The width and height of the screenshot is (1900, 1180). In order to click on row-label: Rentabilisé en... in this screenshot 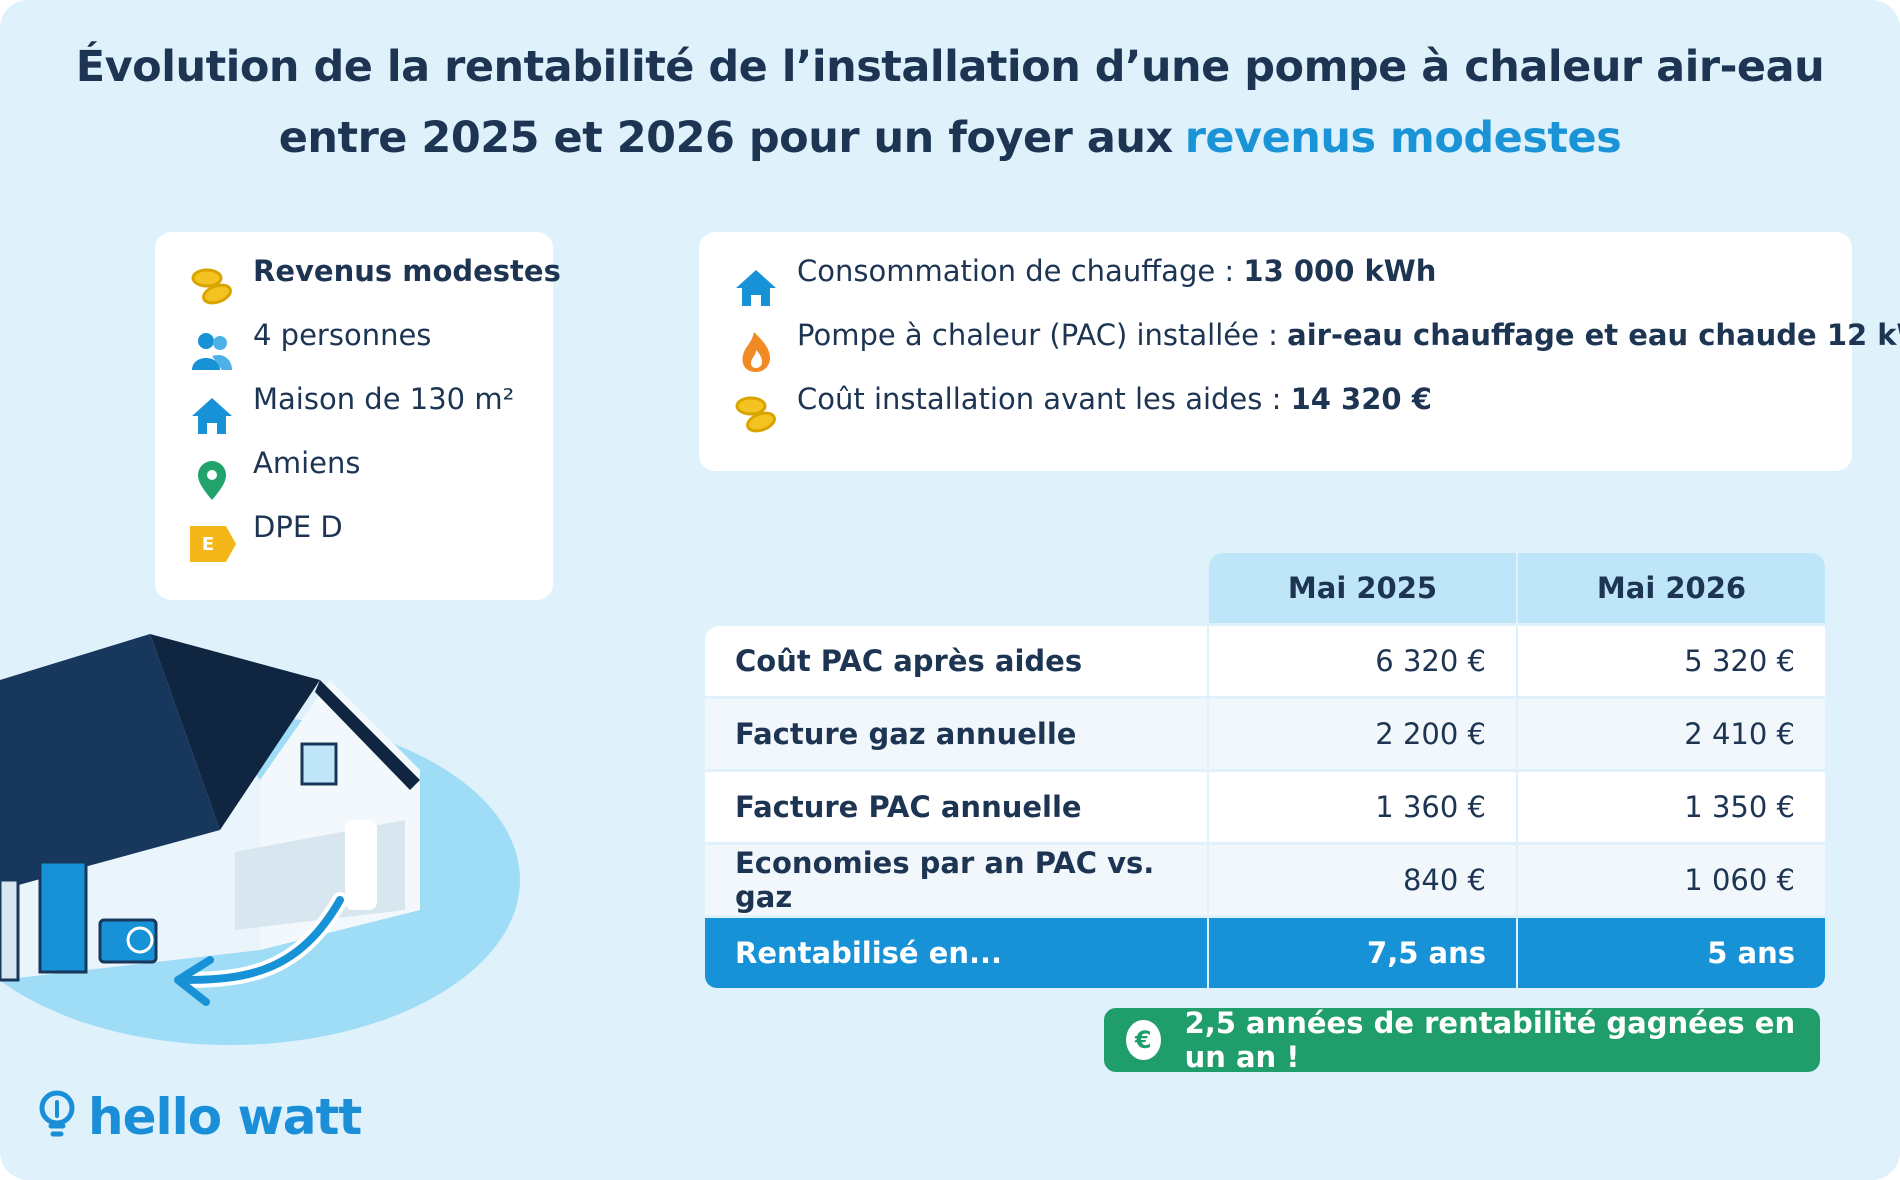, I will do `click(956, 953)`.